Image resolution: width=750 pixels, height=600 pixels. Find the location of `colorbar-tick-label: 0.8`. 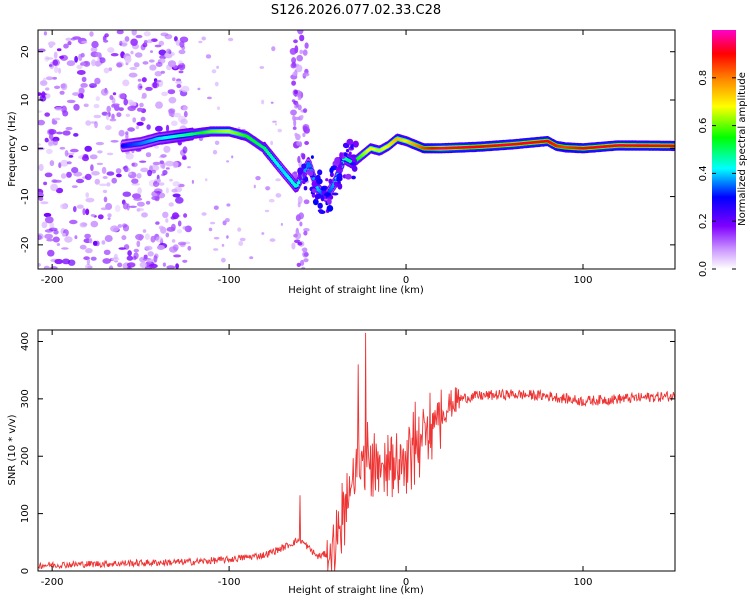

colorbar-tick-label: 0.8 is located at coordinates (703, 78).